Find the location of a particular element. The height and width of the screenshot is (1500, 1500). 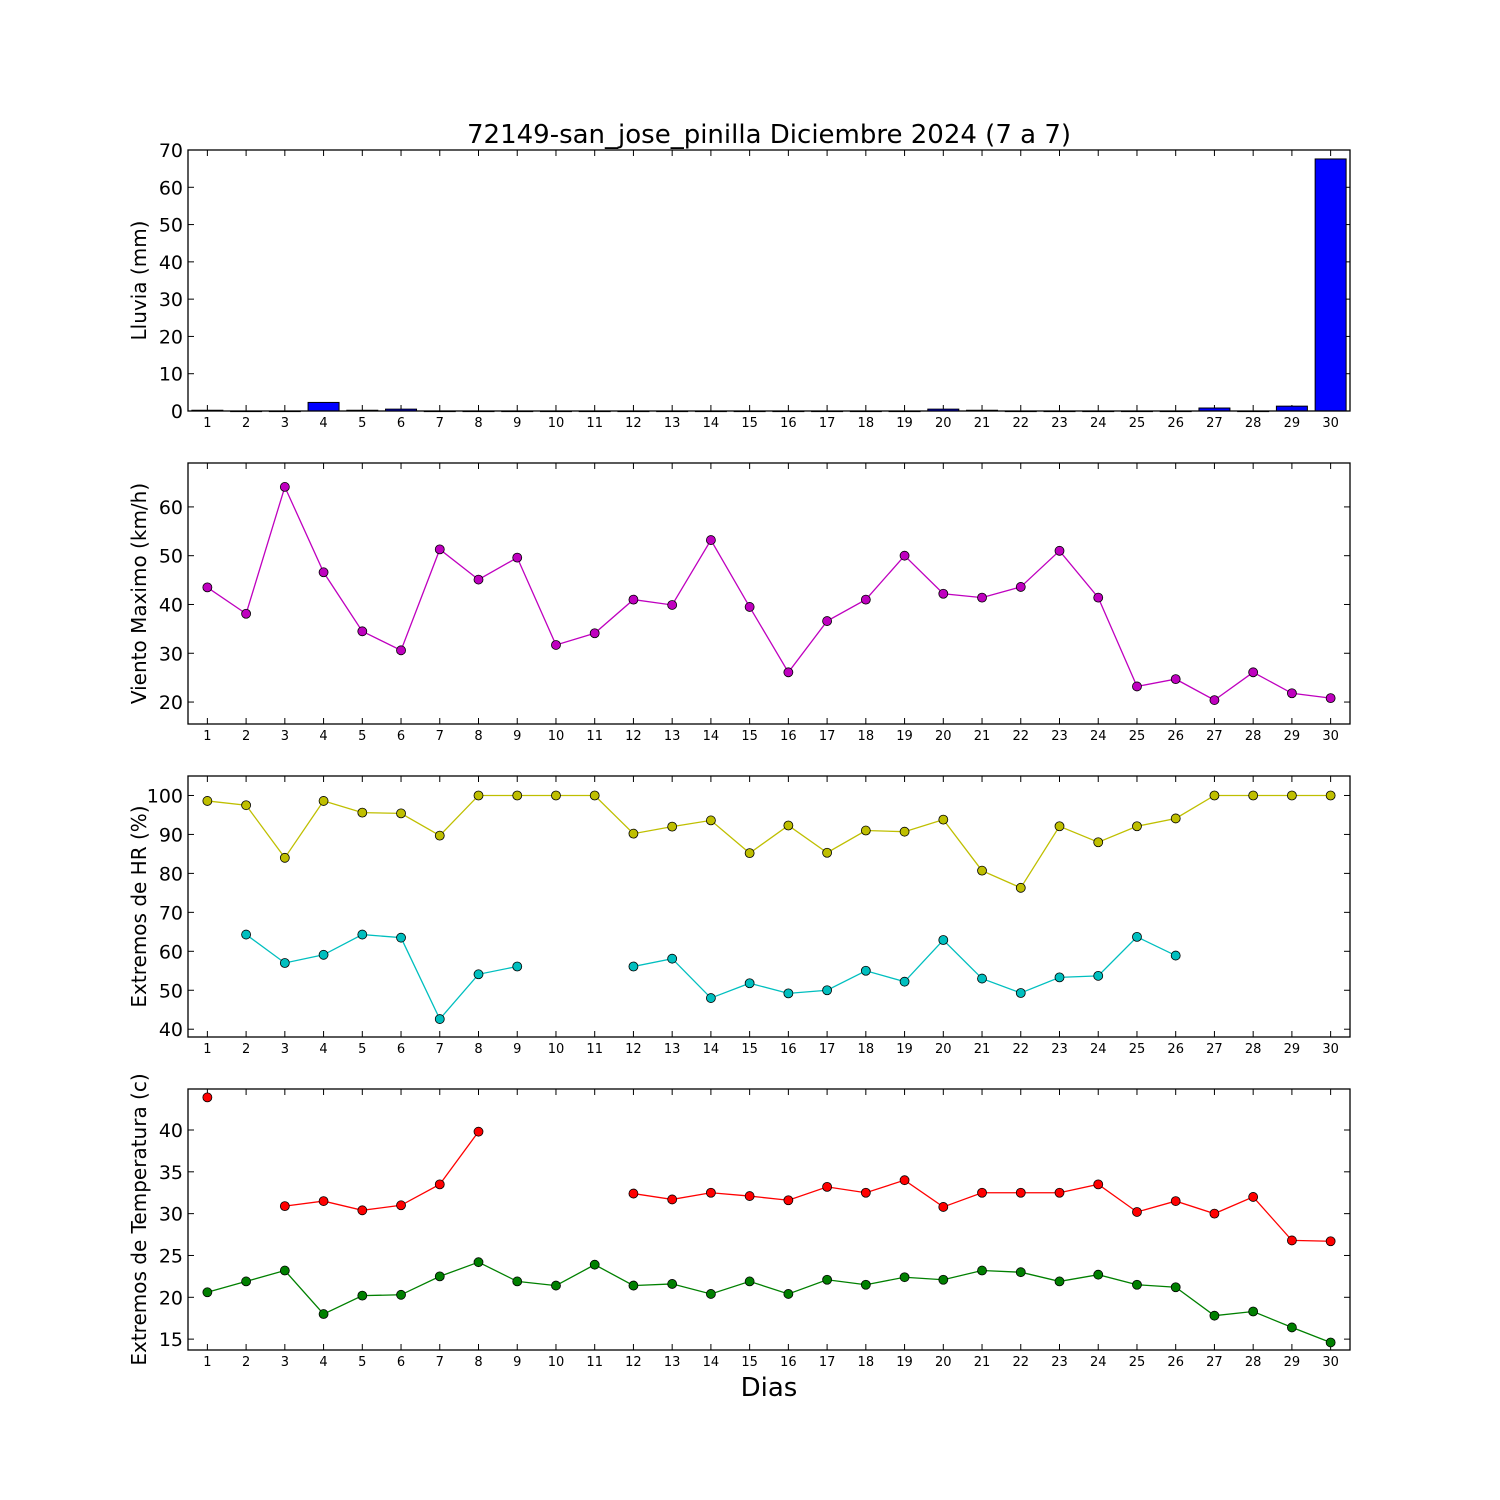

series-2-line is located at coordinates (904, 967).